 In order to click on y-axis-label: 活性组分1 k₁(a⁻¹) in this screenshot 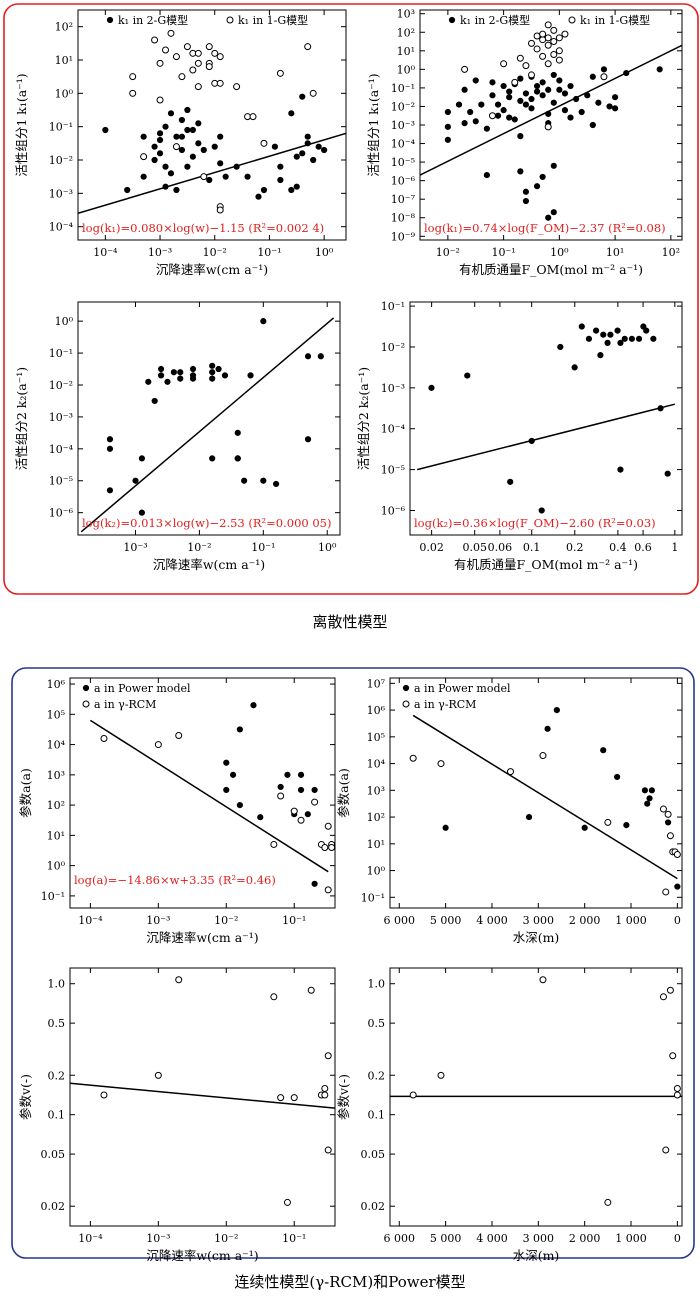, I will do `click(373, 124)`.